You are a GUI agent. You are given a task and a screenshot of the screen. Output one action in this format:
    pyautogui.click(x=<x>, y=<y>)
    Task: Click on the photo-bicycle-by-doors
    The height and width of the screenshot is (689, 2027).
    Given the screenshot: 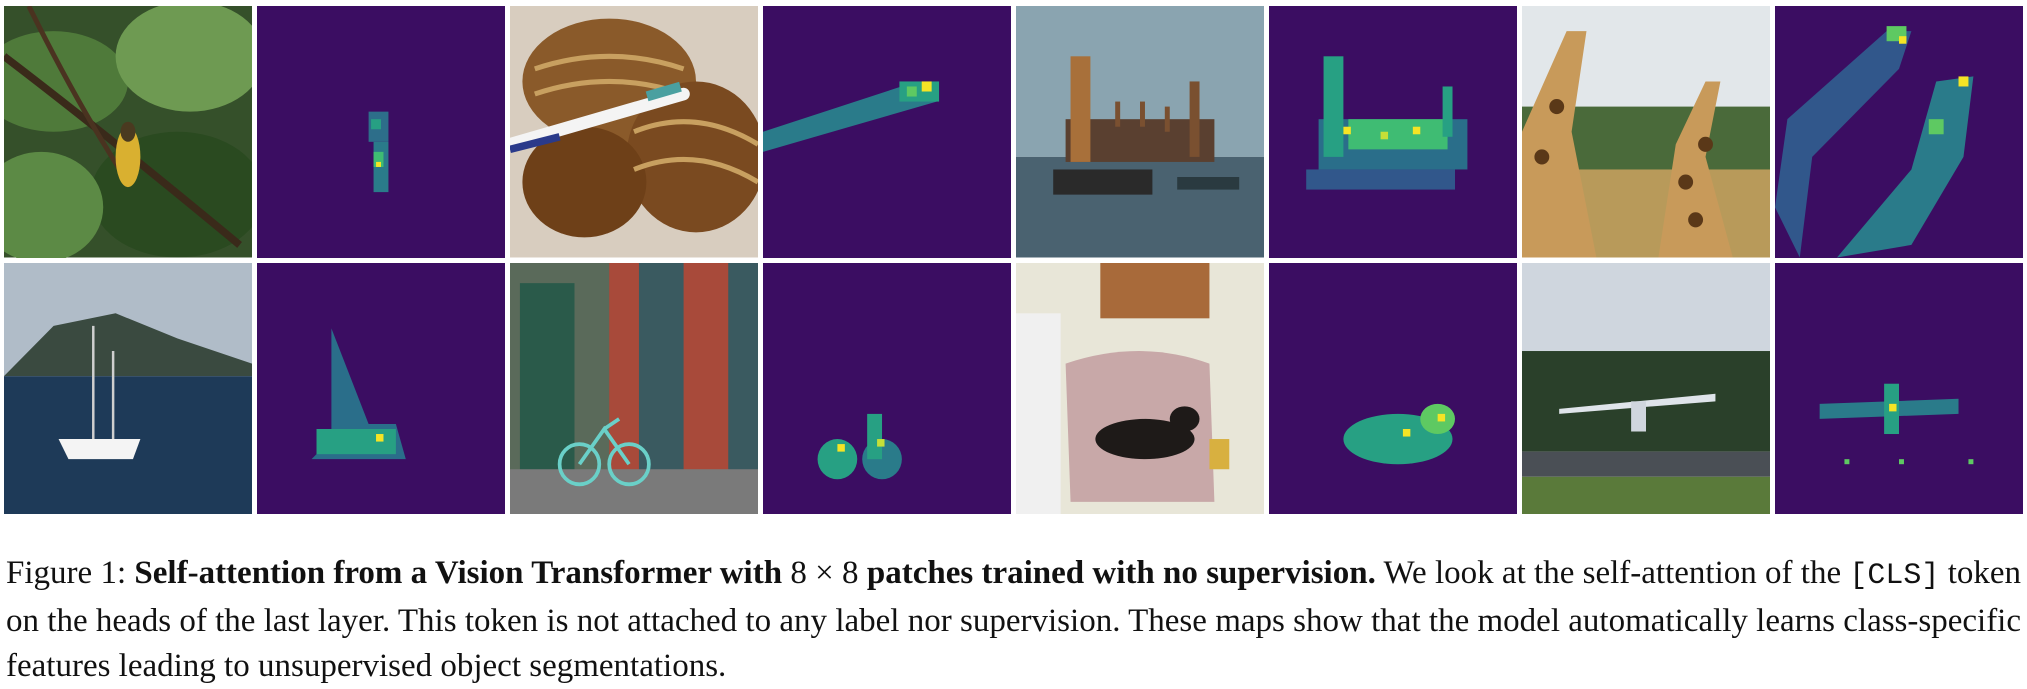 What is the action you would take?
    pyautogui.click(x=634, y=388)
    